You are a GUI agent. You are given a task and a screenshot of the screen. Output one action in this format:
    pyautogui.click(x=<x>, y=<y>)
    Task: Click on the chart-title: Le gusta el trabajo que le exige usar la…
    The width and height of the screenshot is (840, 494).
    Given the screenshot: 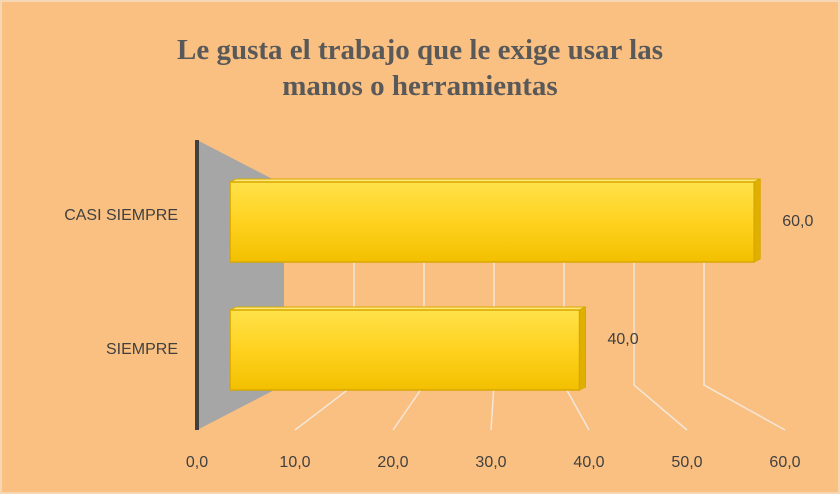 What is the action you would take?
    pyautogui.click(x=420, y=68)
    